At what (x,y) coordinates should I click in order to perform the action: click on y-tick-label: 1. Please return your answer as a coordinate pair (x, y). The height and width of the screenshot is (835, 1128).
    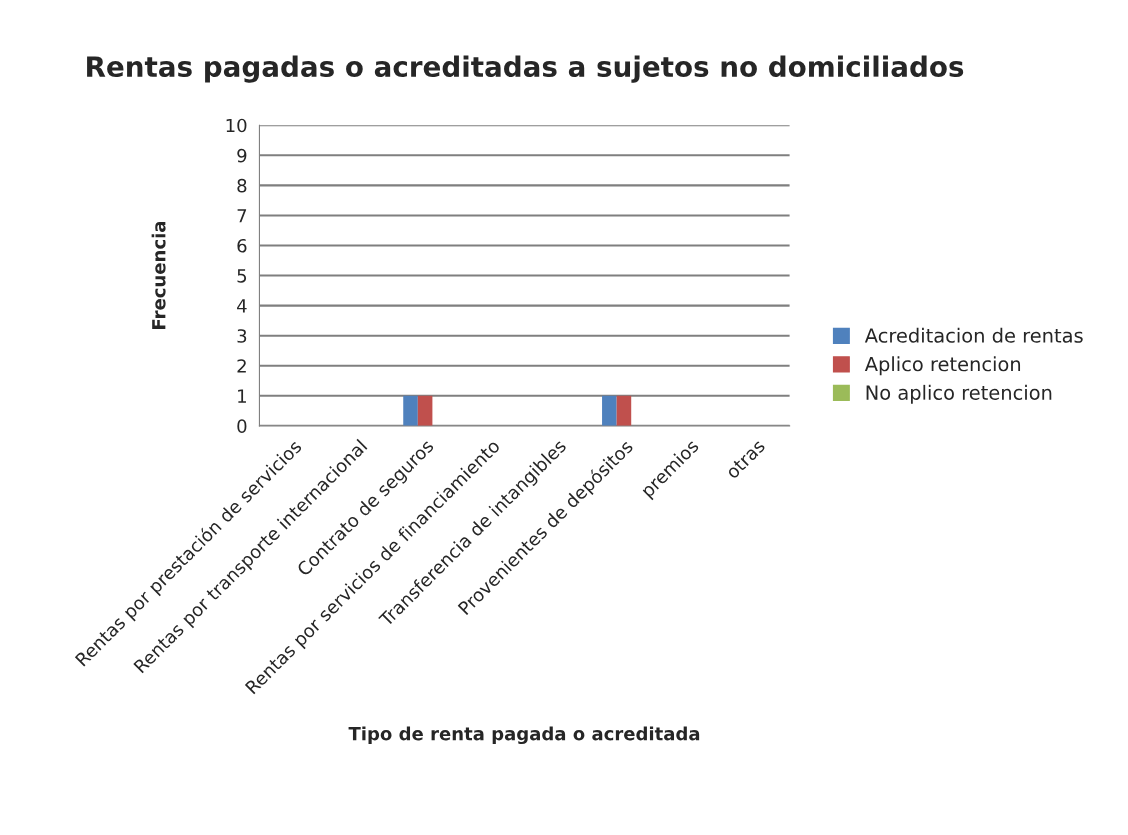
    Looking at the image, I should click on (242, 396).